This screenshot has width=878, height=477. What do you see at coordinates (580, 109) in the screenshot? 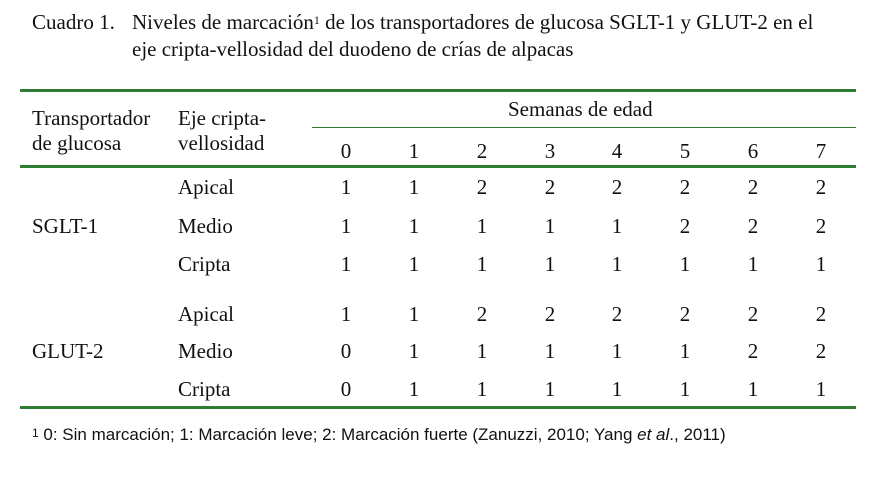
I see `header-weeks-group: Semanas de edad` at bounding box center [580, 109].